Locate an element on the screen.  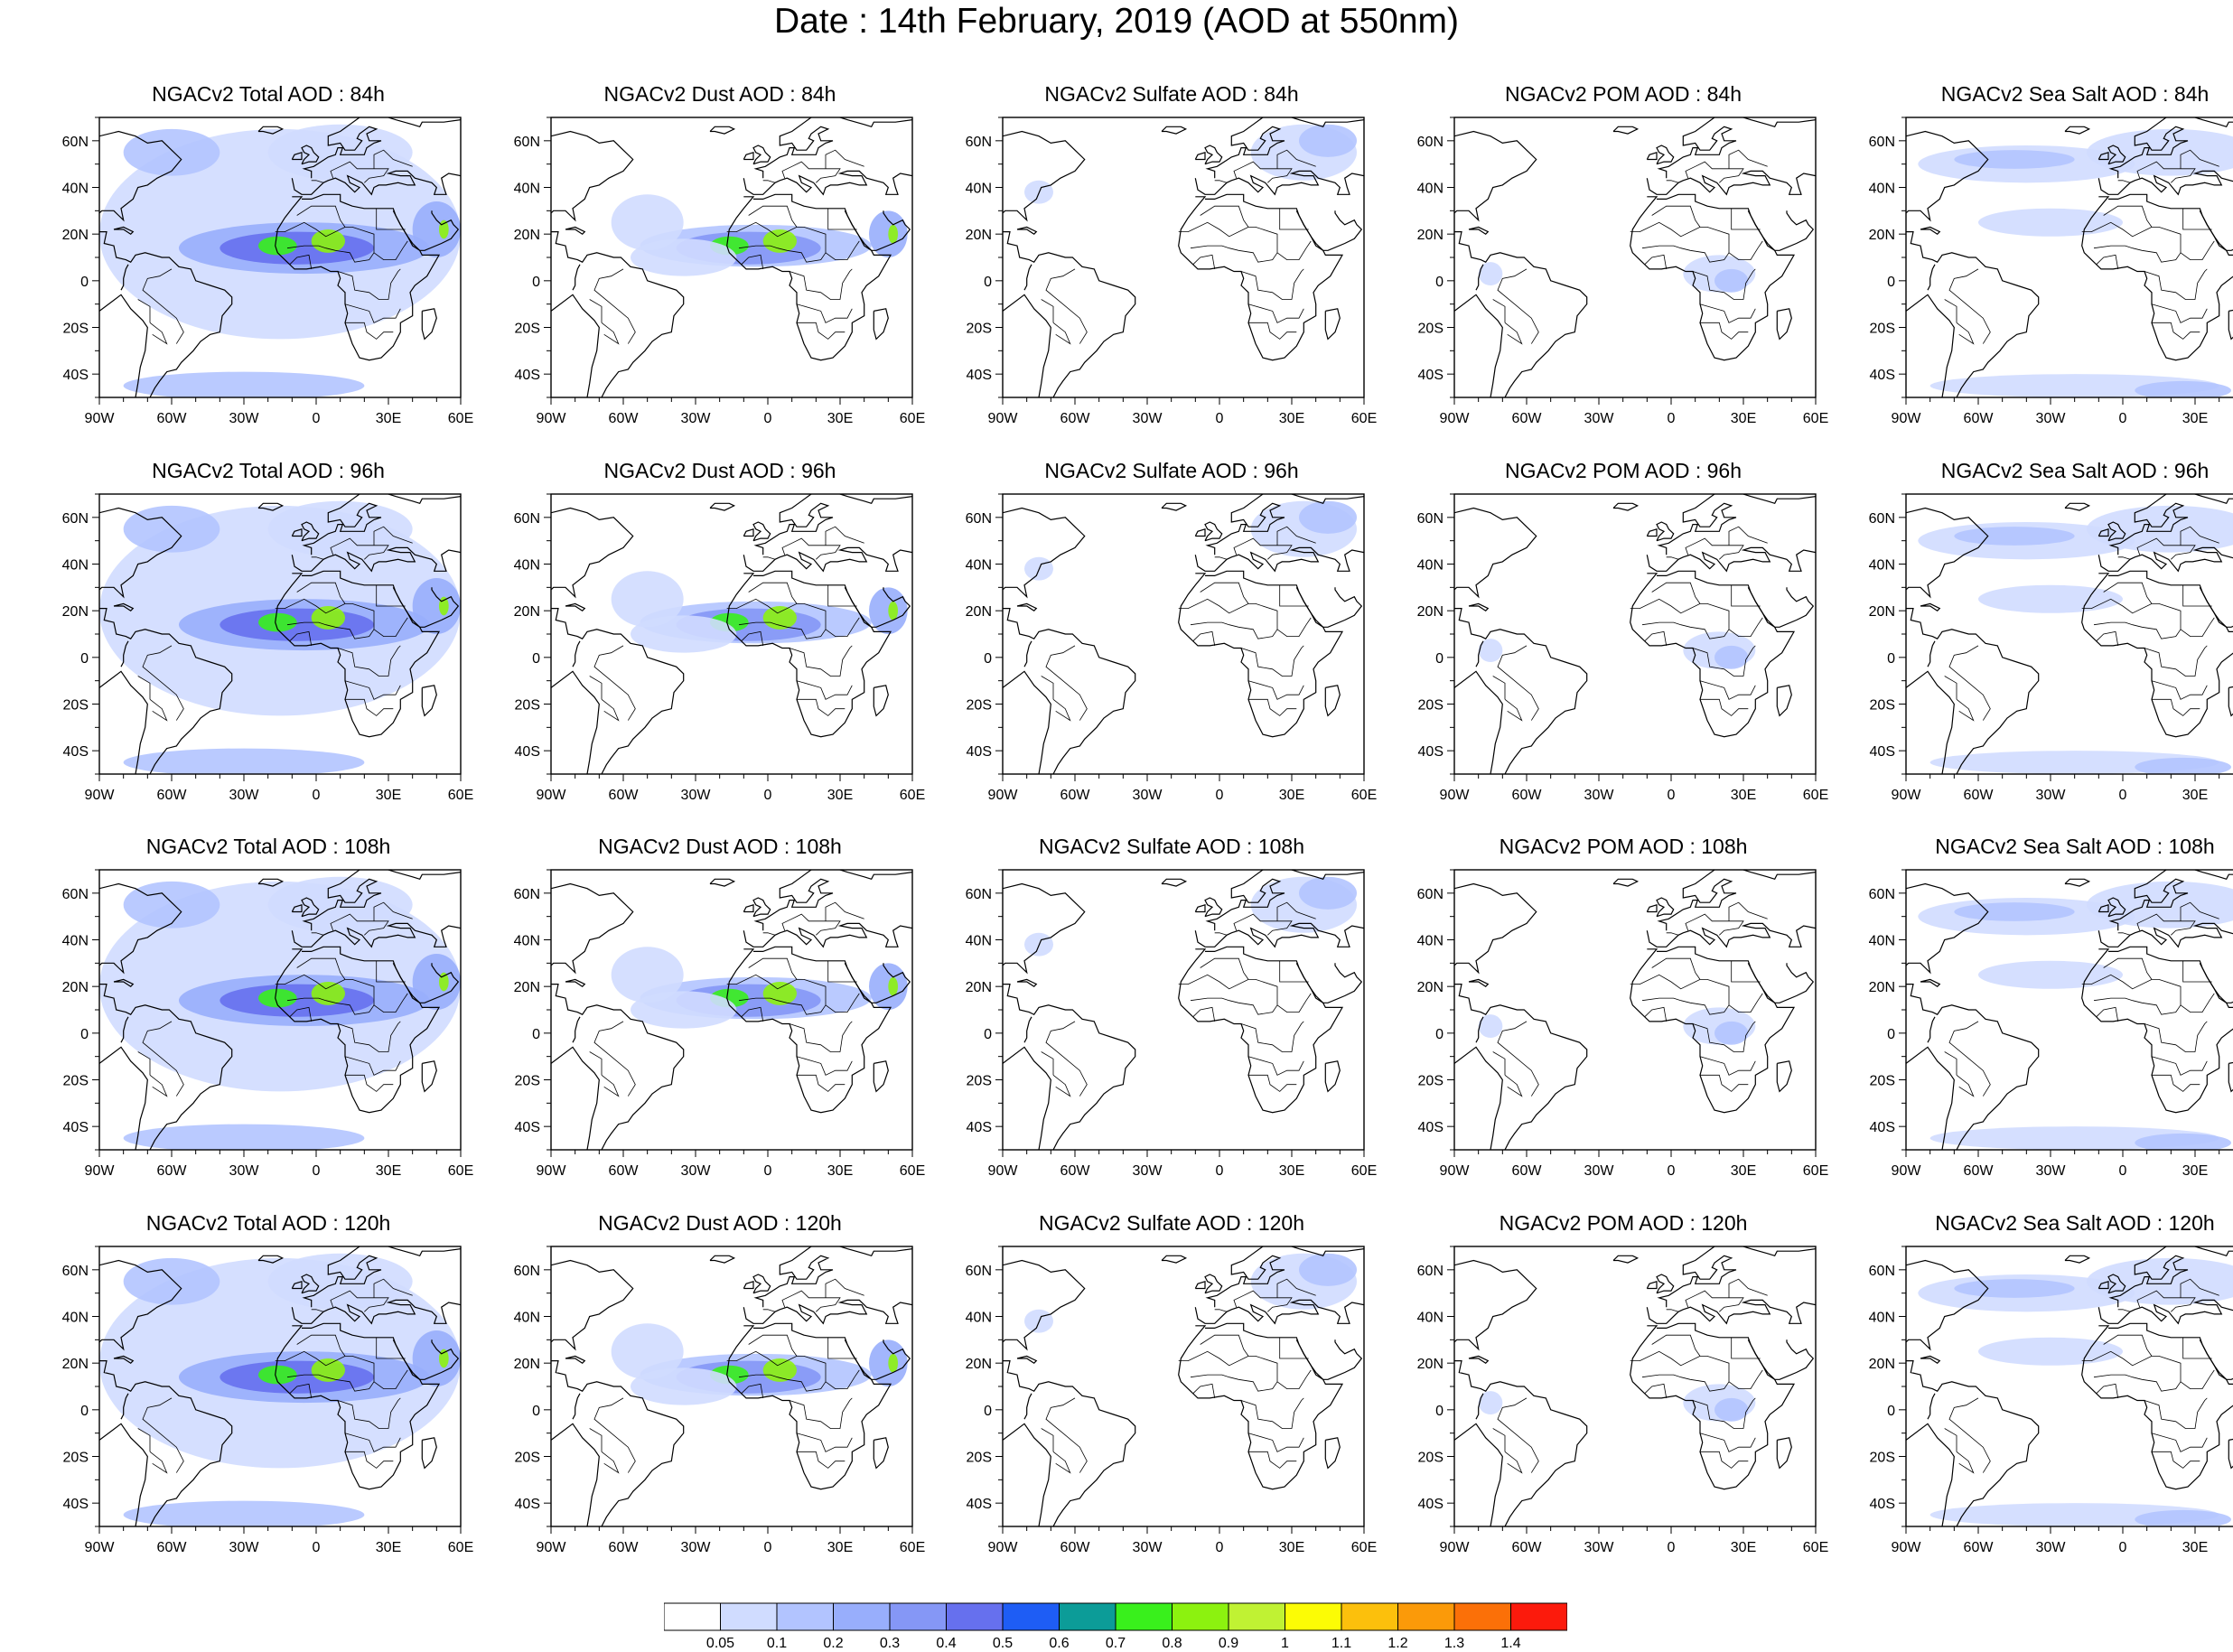
aod-field is located at coordinates (2069, 1010).